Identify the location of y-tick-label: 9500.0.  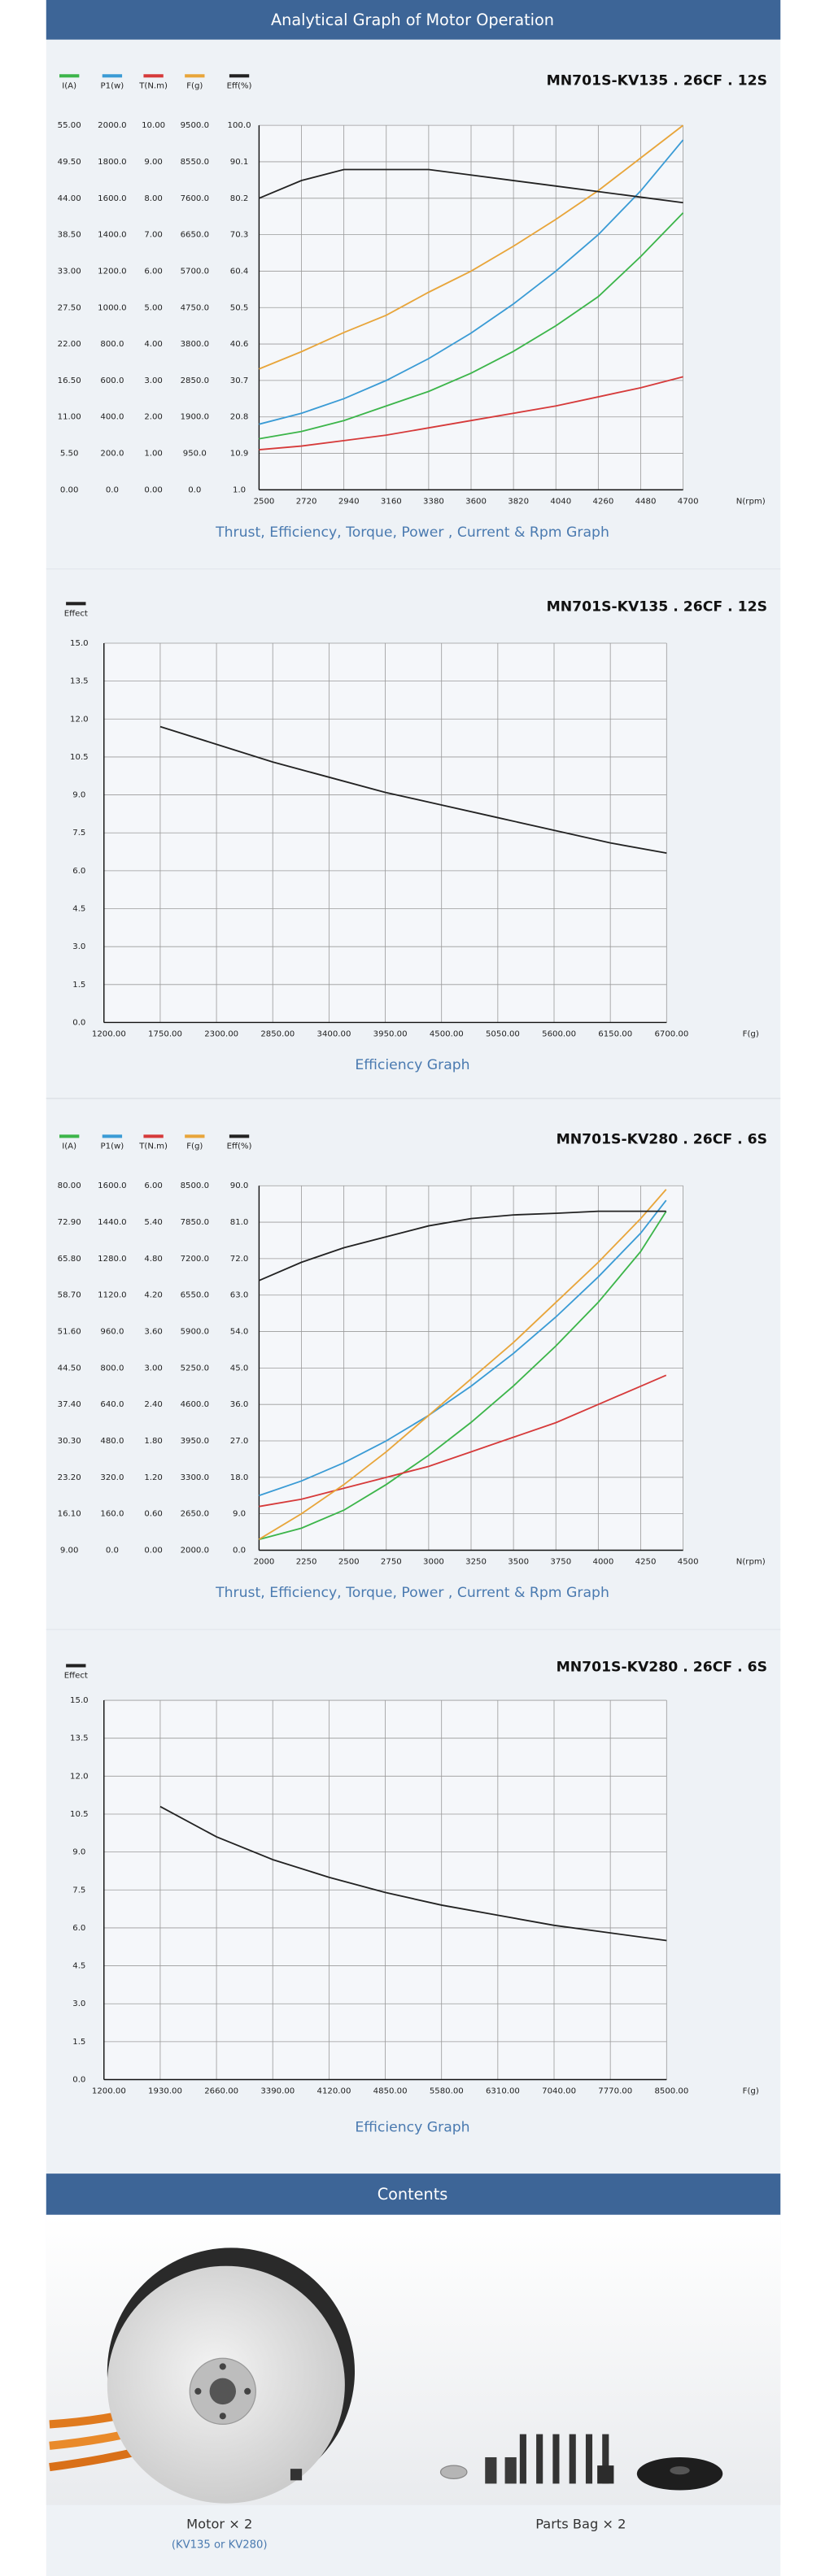
(195, 126).